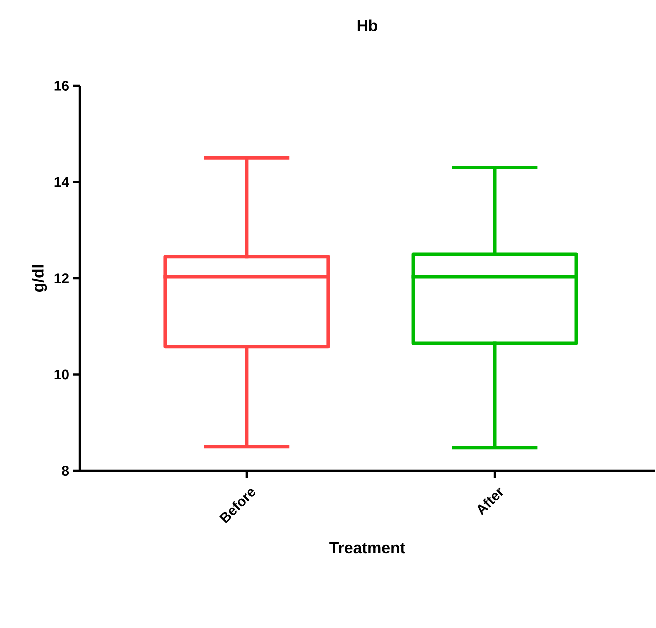  What do you see at coordinates (66, 471) in the screenshot?
I see `y-tick-label: 8` at bounding box center [66, 471].